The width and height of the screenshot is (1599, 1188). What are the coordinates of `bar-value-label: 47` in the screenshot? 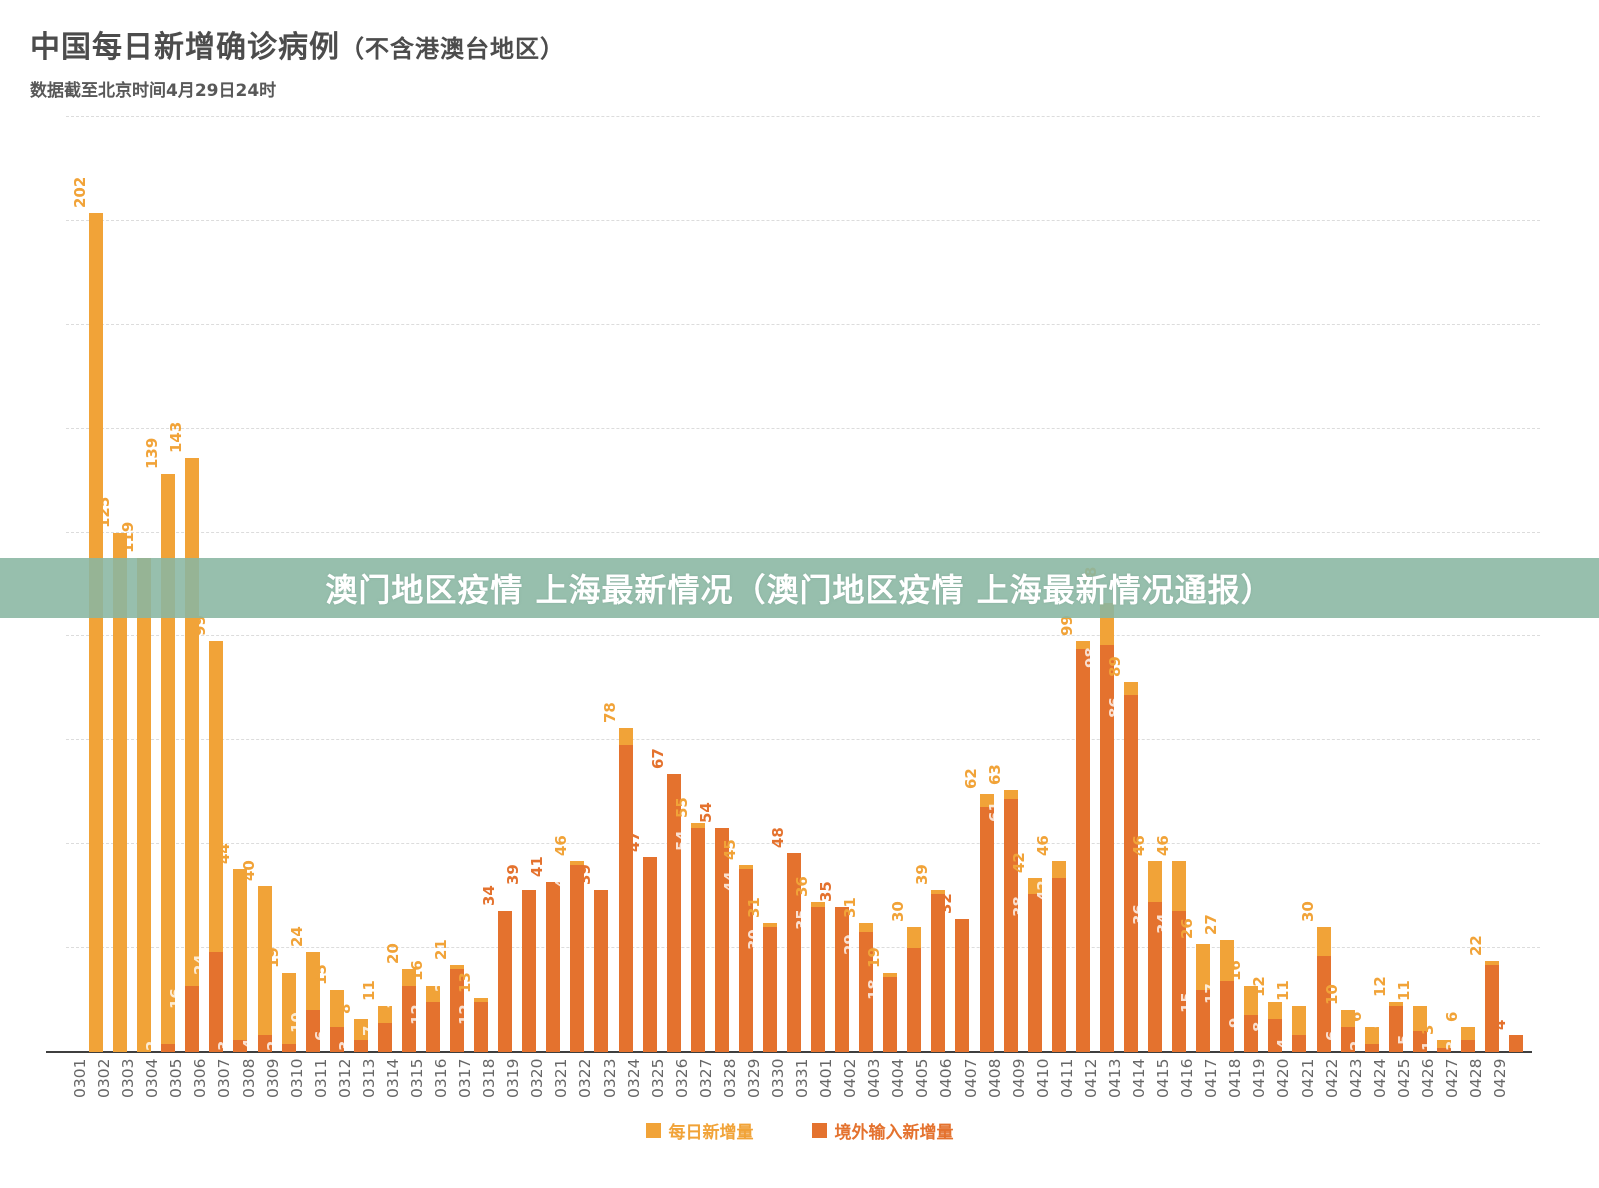 It's located at (633, 841).